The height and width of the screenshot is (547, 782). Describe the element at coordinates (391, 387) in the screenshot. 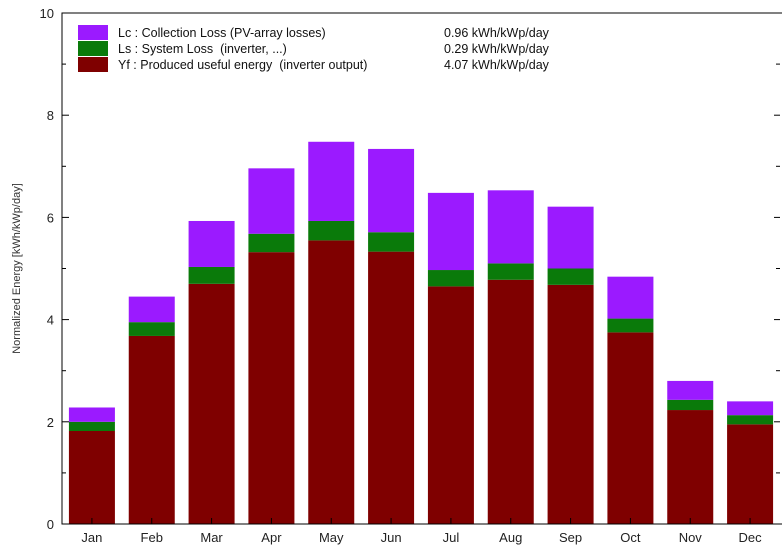

I see `bar-yf-jun` at that location.